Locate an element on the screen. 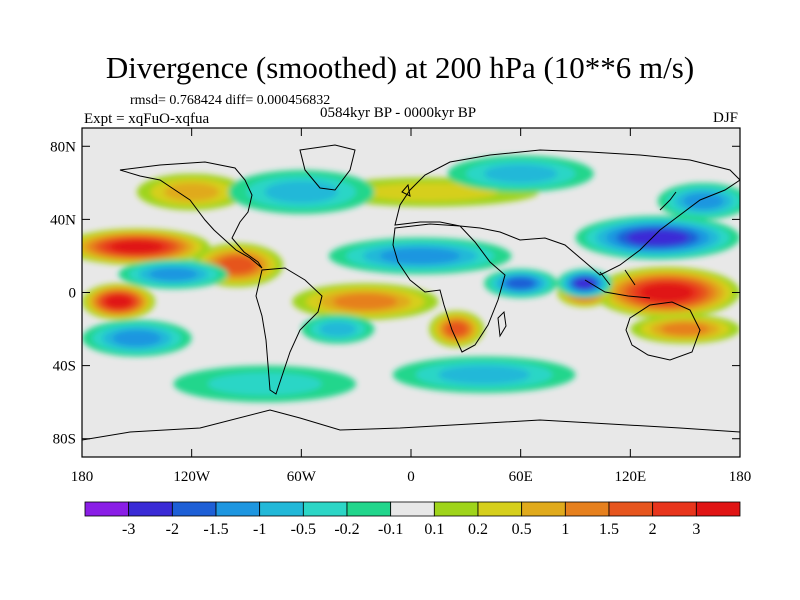  colorbar-label: -3 is located at coordinates (128, 529).